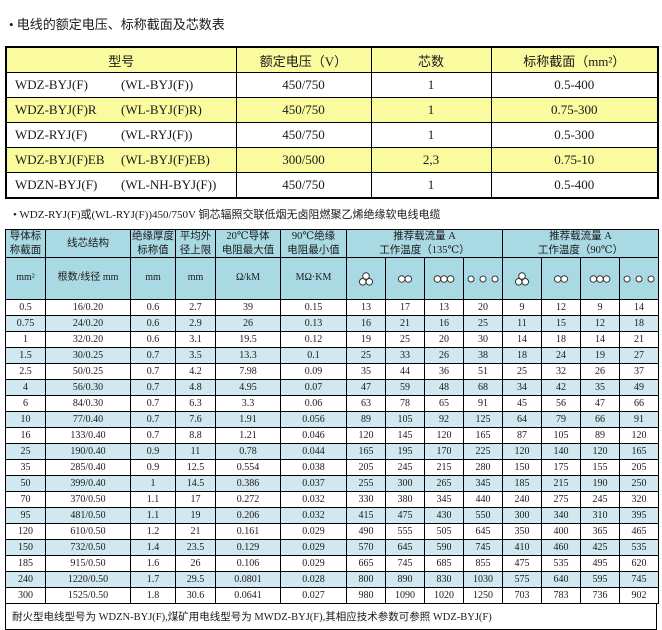 Image resolution: width=662 pixels, height=630 pixels. I want to click on column-header-core-structure: 线芯结构, so click(88, 243).